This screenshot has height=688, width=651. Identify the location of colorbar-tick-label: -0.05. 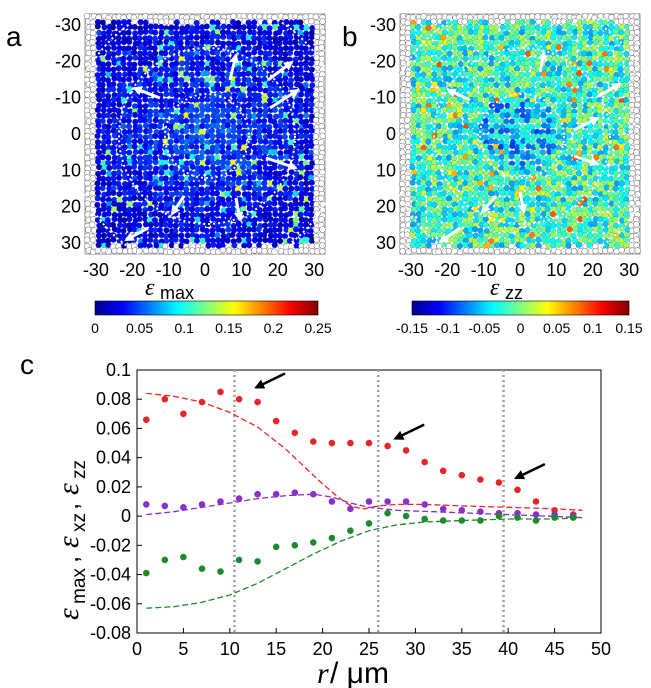
(484, 328).